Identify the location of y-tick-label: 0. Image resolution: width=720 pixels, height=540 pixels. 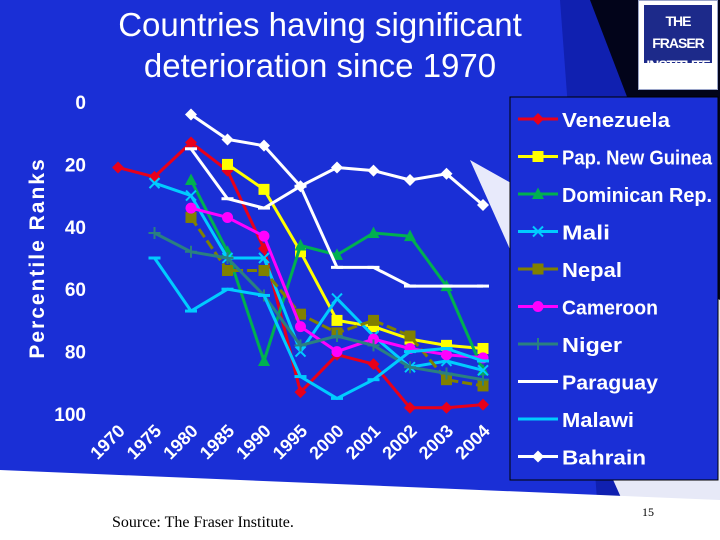
(80, 103).